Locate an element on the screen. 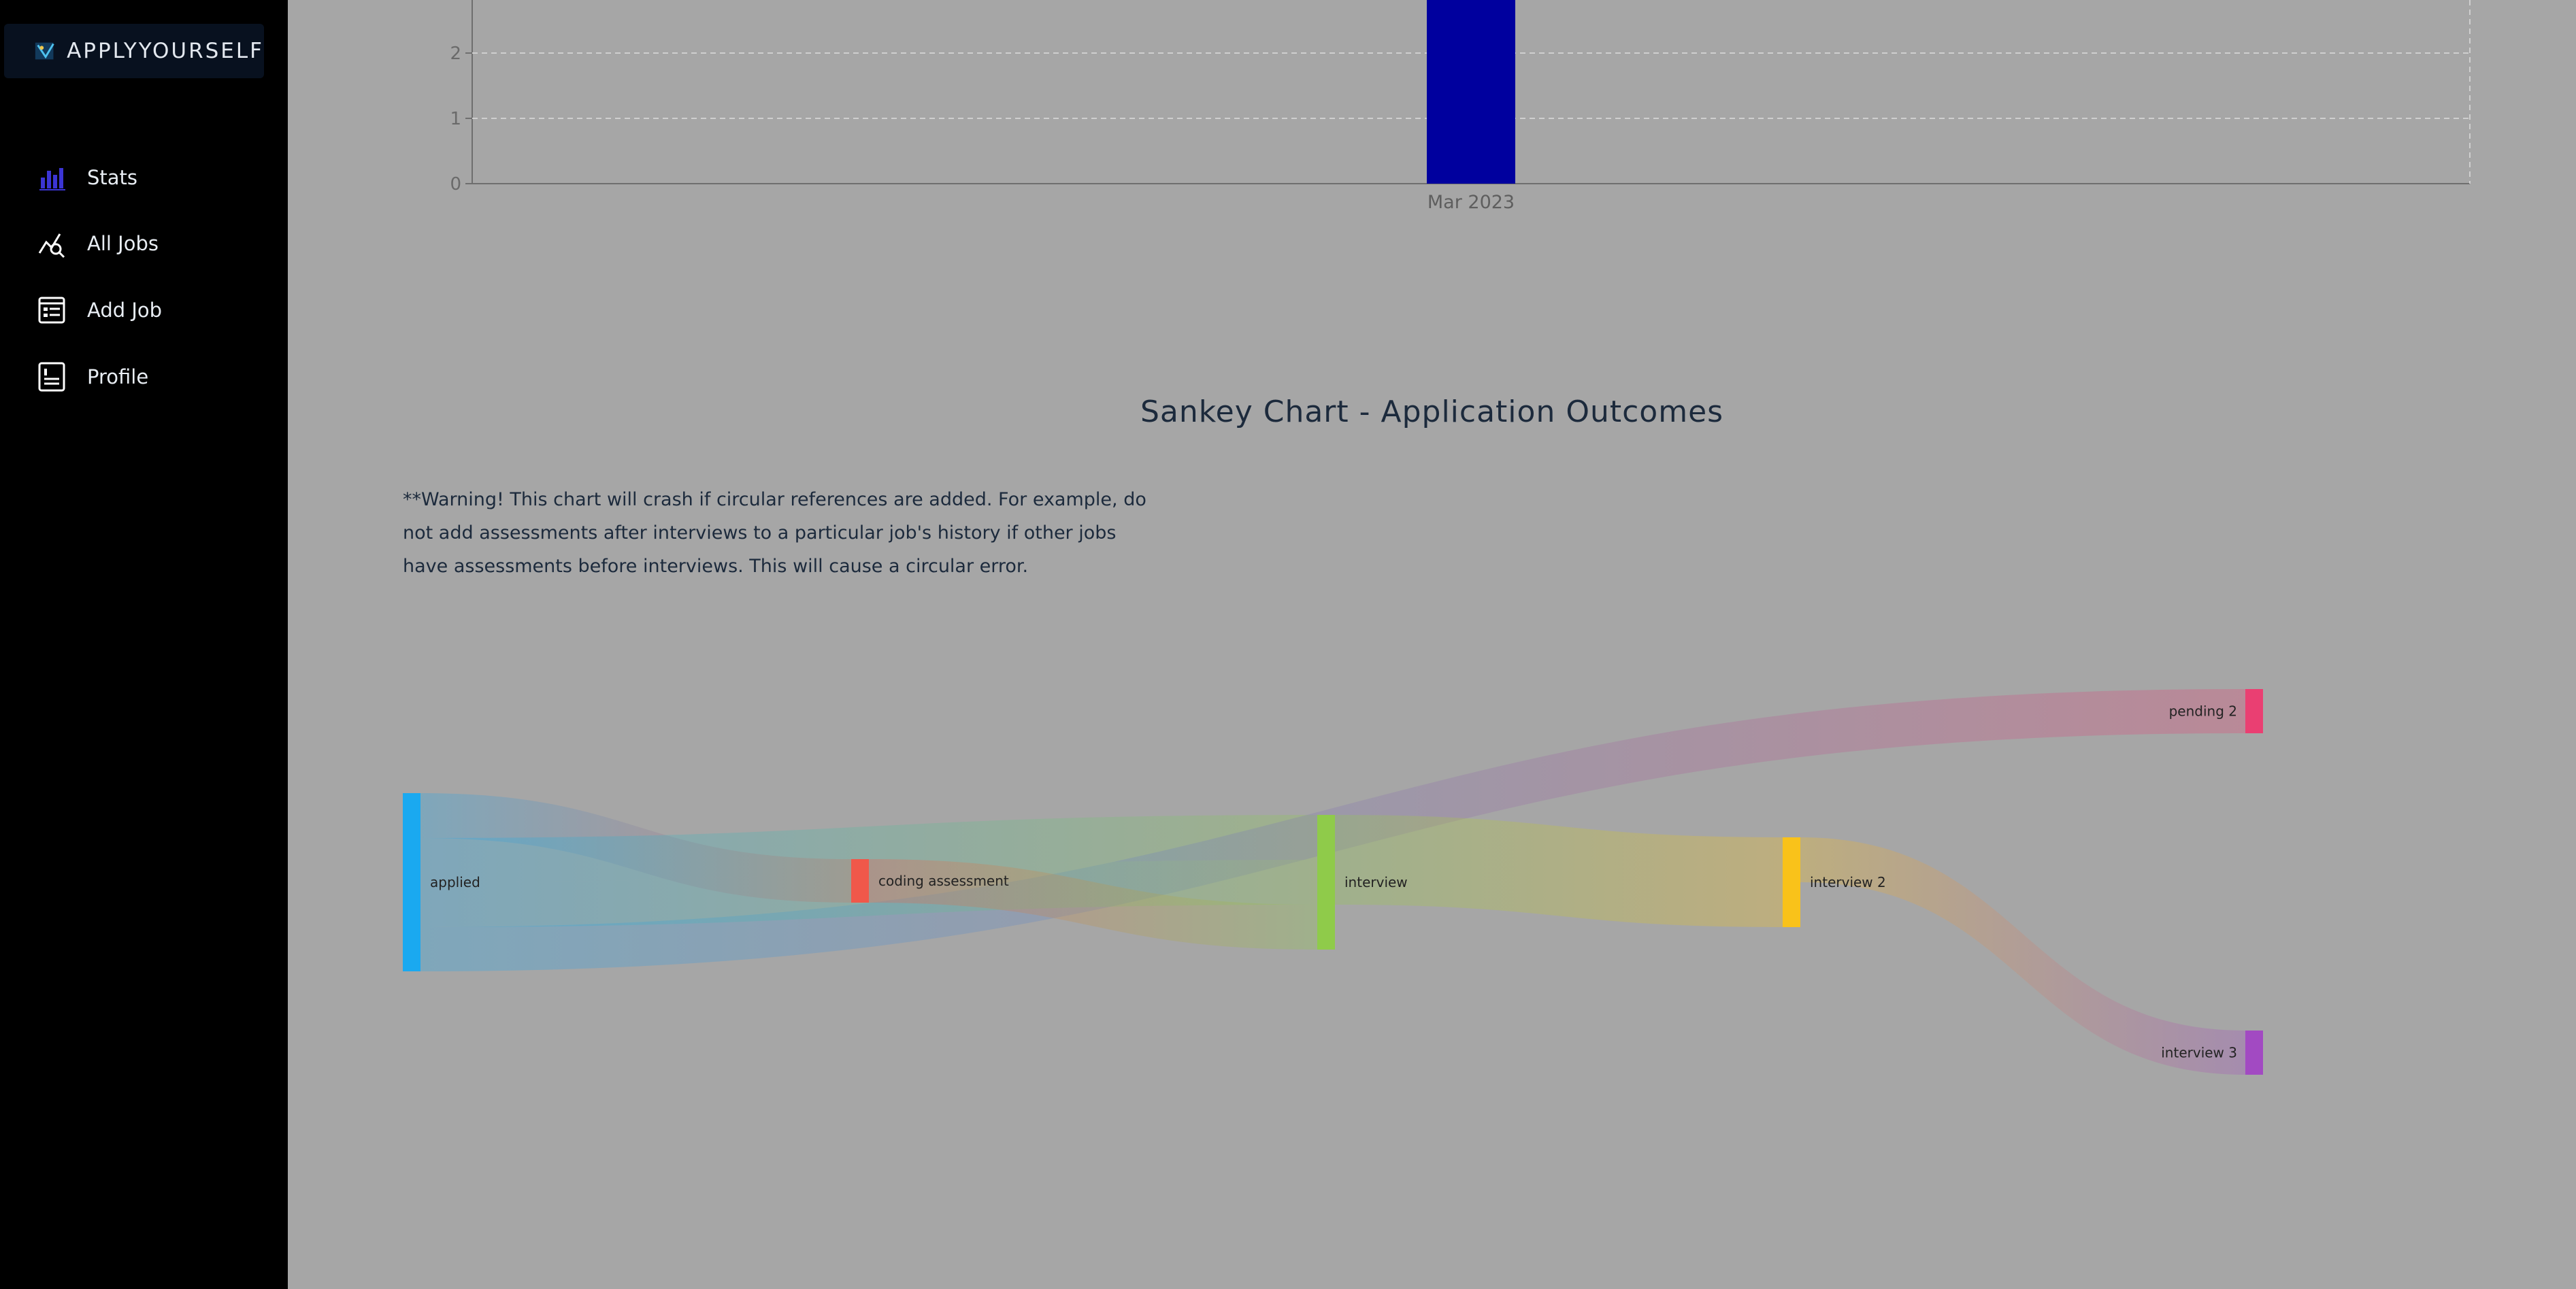 The image size is (2576, 1289). sidebar: APPLYYOURSELF Stats All Jobs Add is located at coordinates (144, 644).